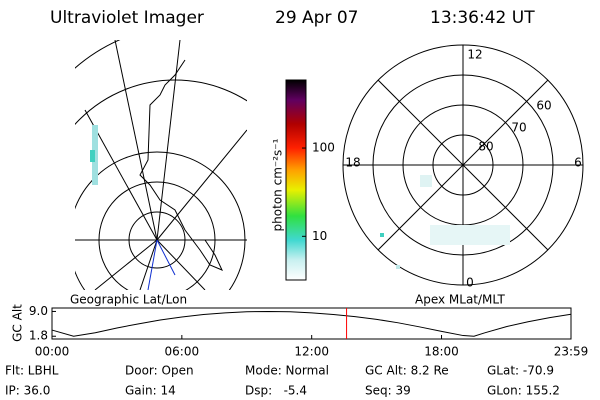 This screenshot has height=400, width=600. What do you see at coordinates (520, 371) in the screenshot?
I see `status-field: GLat: -70.9` at bounding box center [520, 371].